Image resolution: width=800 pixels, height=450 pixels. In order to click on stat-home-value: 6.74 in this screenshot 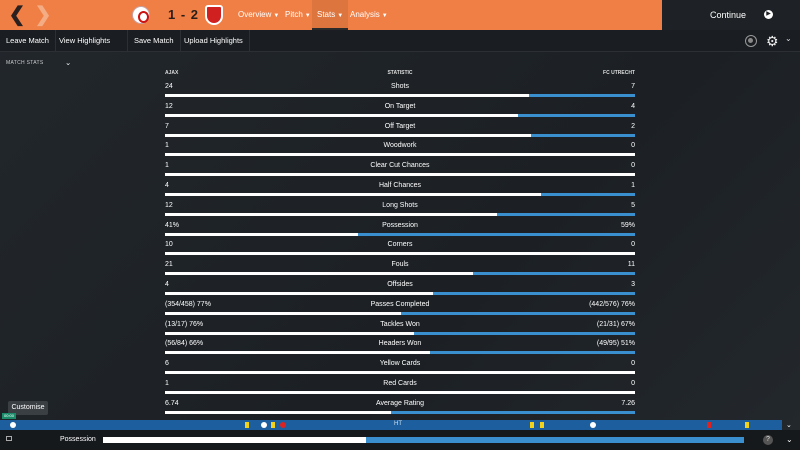, I will do `click(172, 403)`.